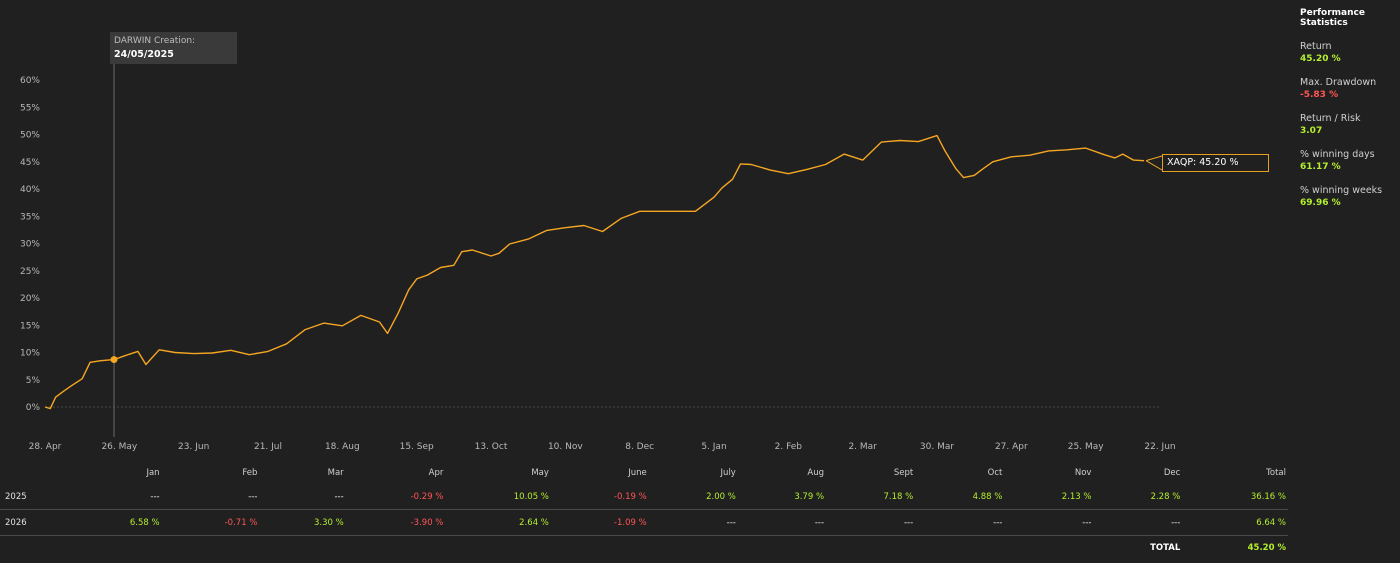 The image size is (1400, 563). I want to click on stat-label: Return / Risk, so click(1330, 118).